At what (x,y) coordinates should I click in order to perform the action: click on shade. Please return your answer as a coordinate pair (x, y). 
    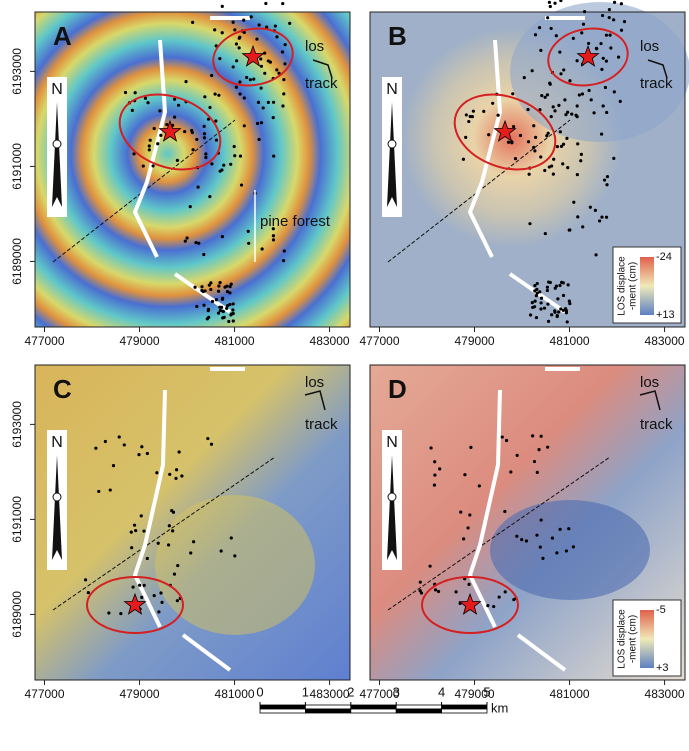
    Looking at the image, I should click on (599, 72).